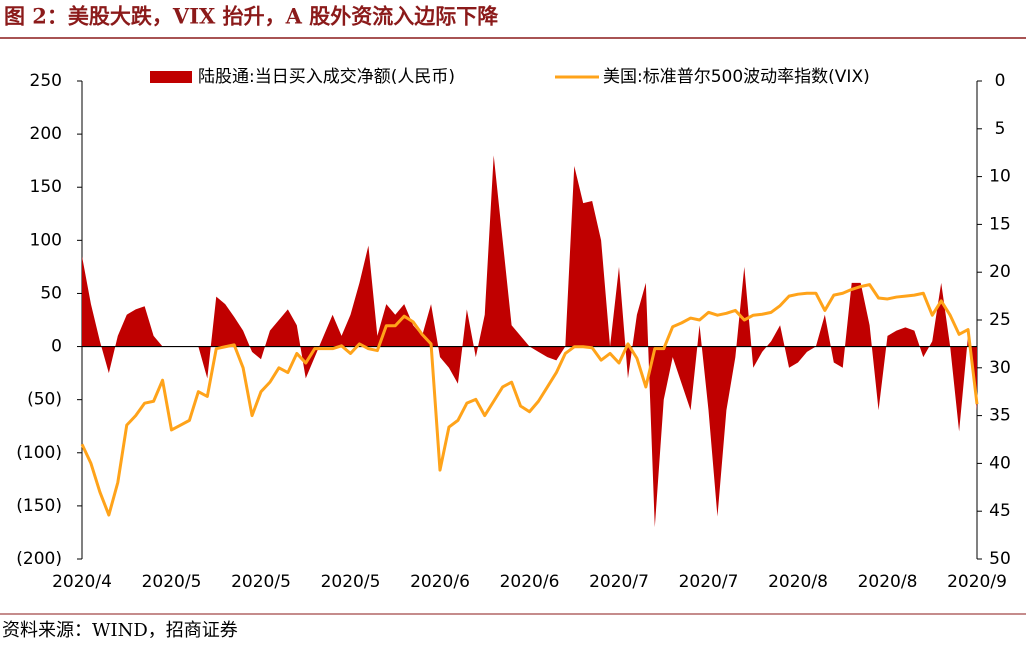 This screenshot has height=647, width=1026. Describe the element at coordinates (46, 81) in the screenshot. I see `y-tick-label: 250` at that location.